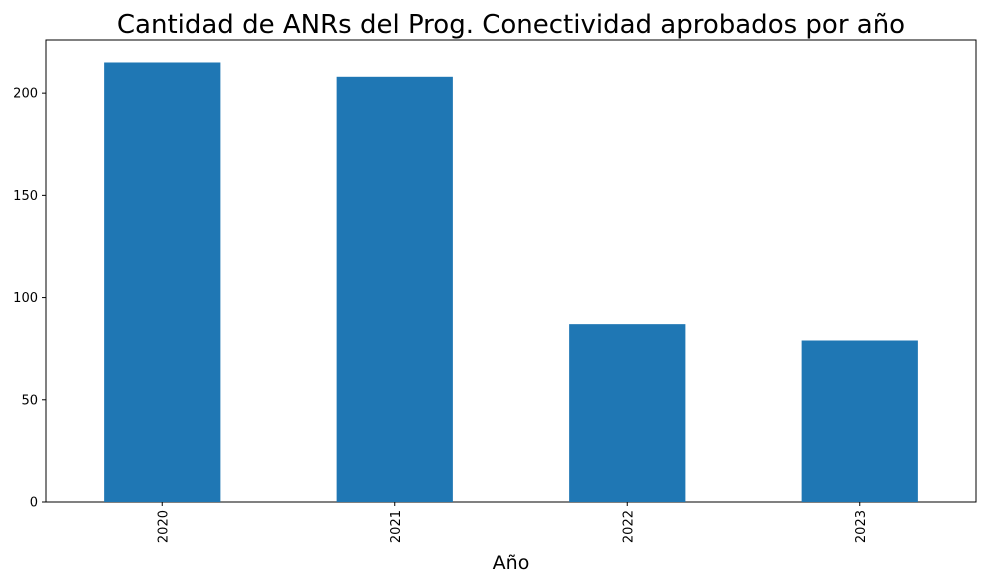  I want to click on x-axis-ticks: 2020 2021 2022 2023, so click(512, 522).